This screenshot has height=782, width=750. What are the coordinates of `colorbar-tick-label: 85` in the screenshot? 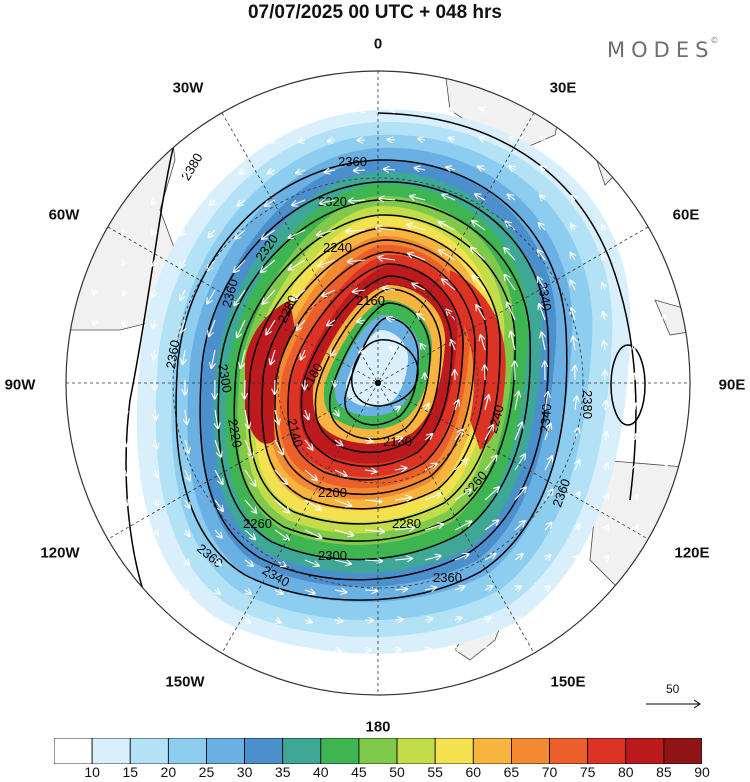 It's located at (664, 772).